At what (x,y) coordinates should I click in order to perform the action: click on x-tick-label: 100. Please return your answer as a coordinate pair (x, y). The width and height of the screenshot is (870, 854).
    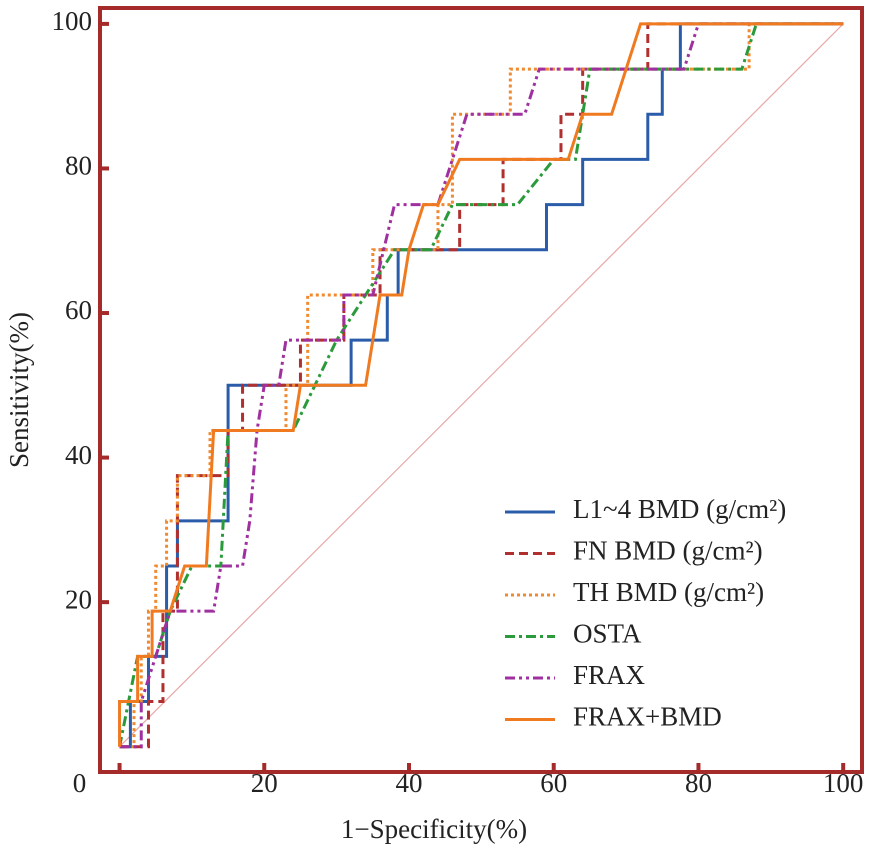
    Looking at the image, I should click on (843, 783).